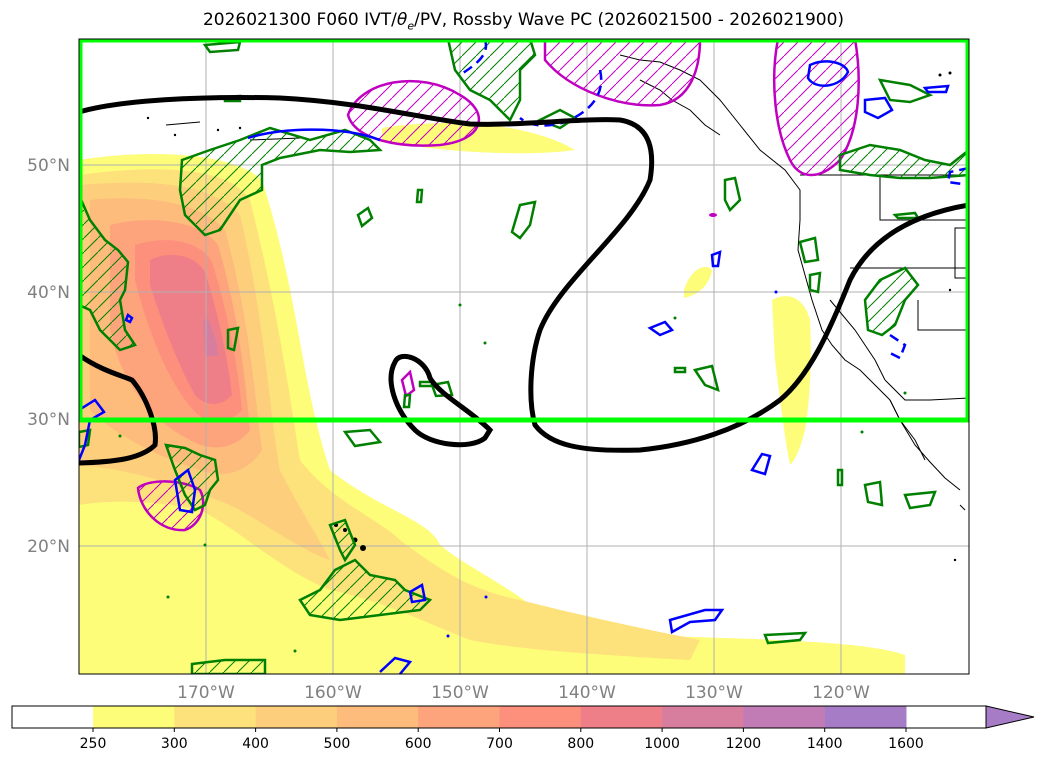 The width and height of the screenshot is (1047, 767). What do you see at coordinates (174, 744) in the screenshot?
I see `colorbar-tick-label: 300` at bounding box center [174, 744].